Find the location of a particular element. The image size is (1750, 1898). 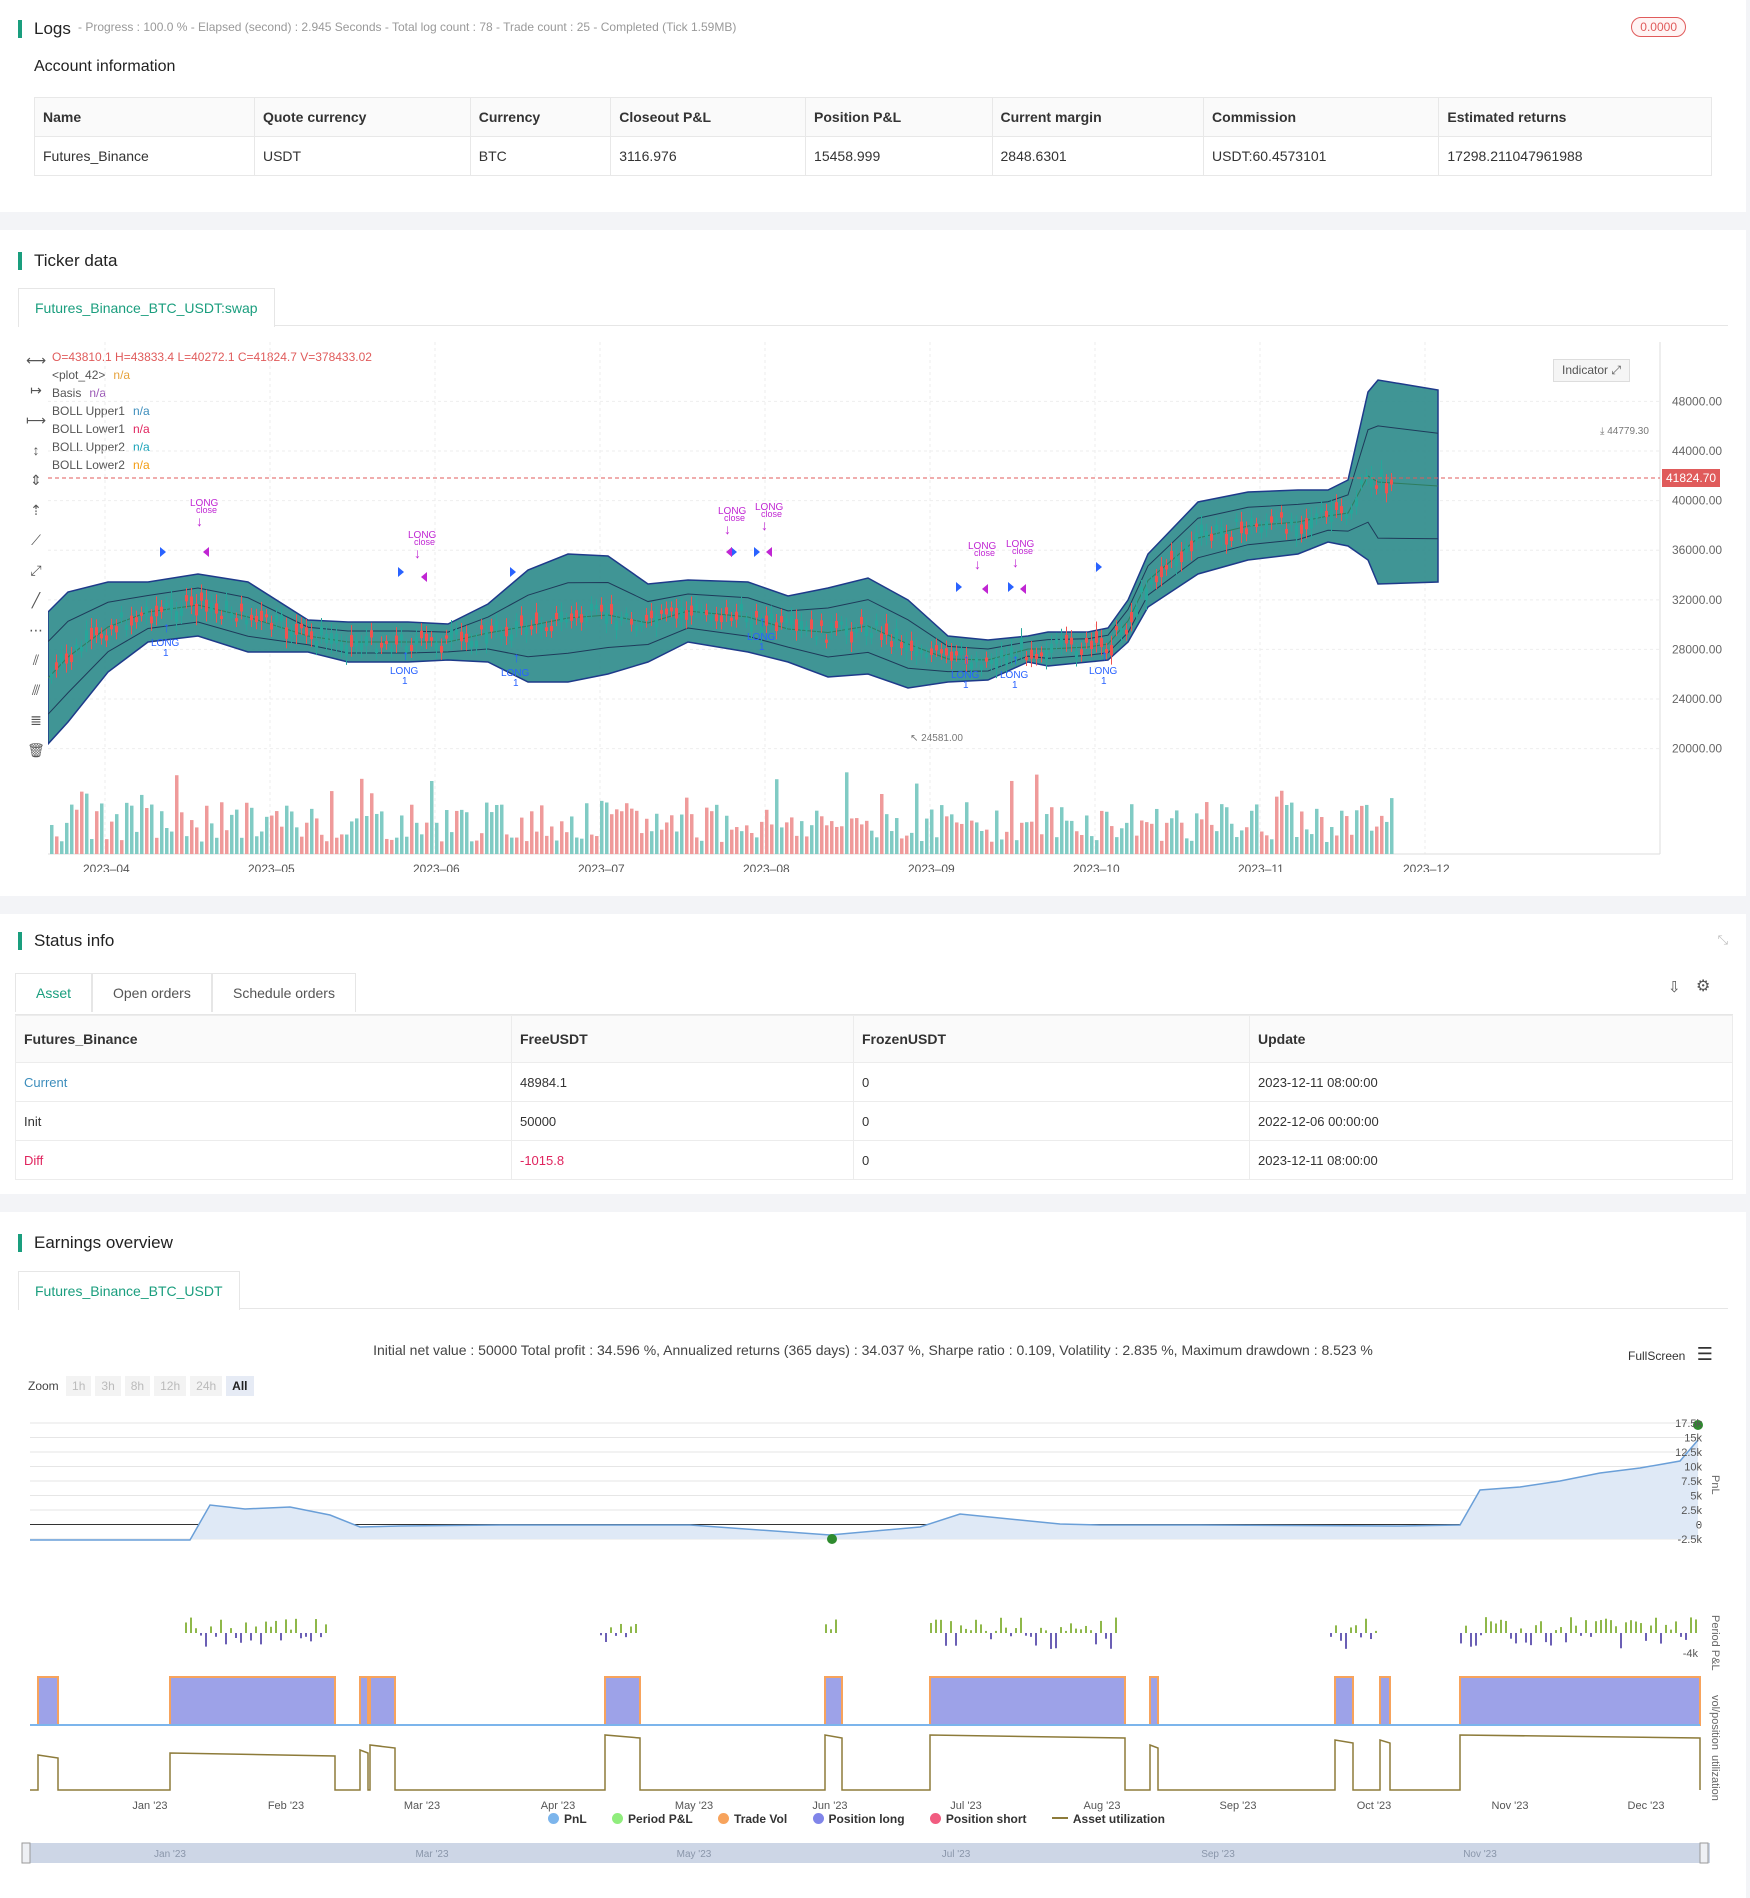

horizontal-line-icon: ⟷ is located at coordinates (36, 360).